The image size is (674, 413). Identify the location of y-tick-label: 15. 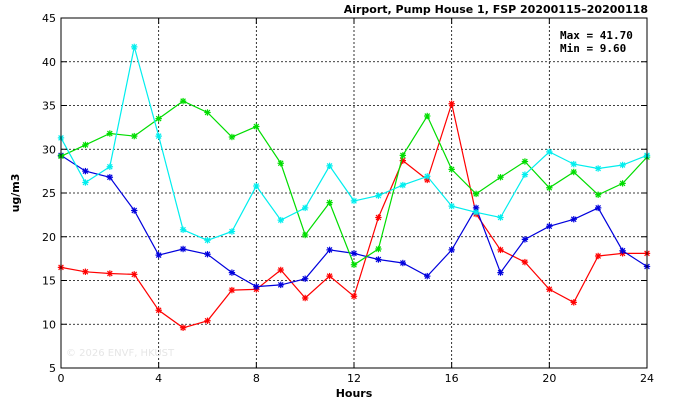
(49, 281).